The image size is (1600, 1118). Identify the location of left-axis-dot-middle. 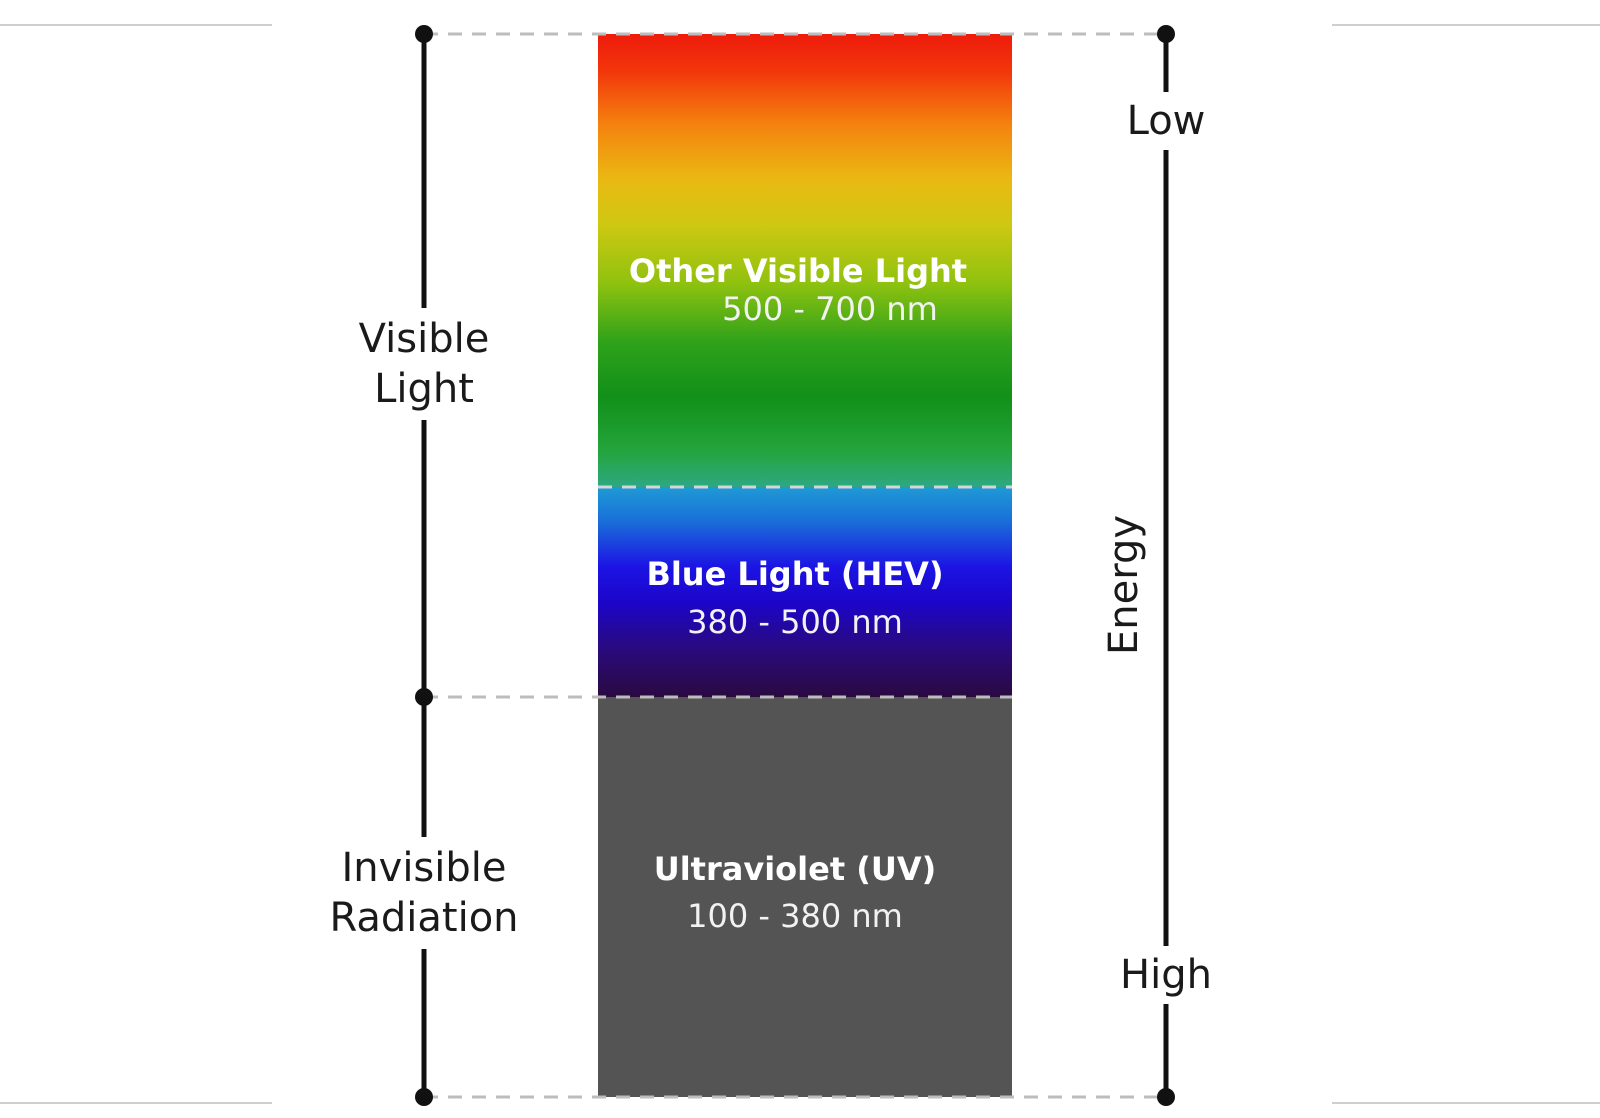
(424, 697).